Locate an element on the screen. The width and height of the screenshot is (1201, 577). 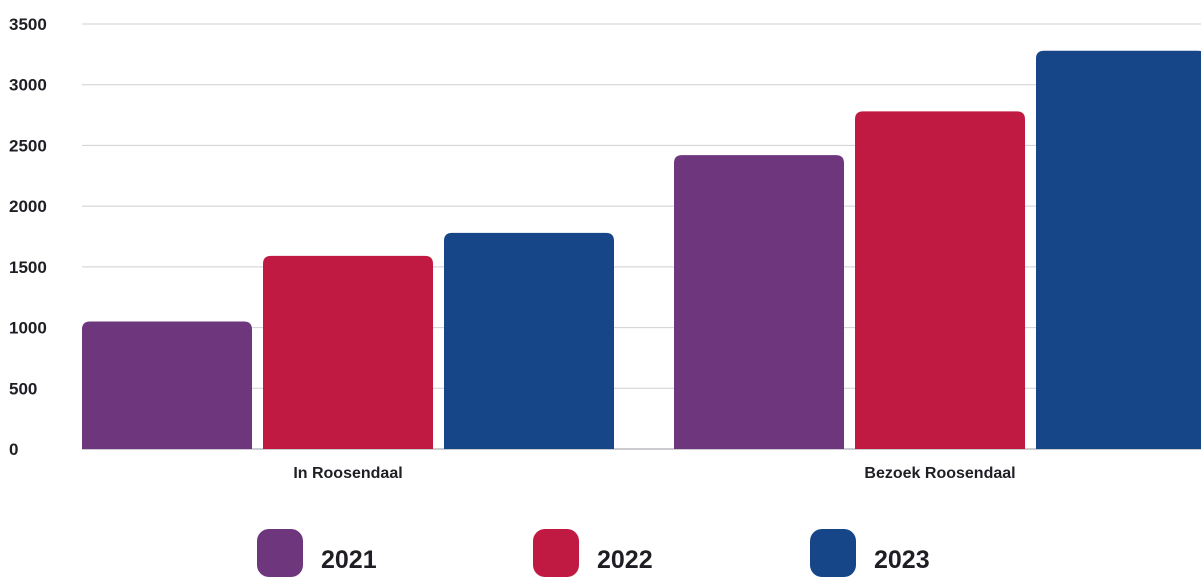
x-category-label: Bezoek Roosendaal is located at coordinates (939, 473).